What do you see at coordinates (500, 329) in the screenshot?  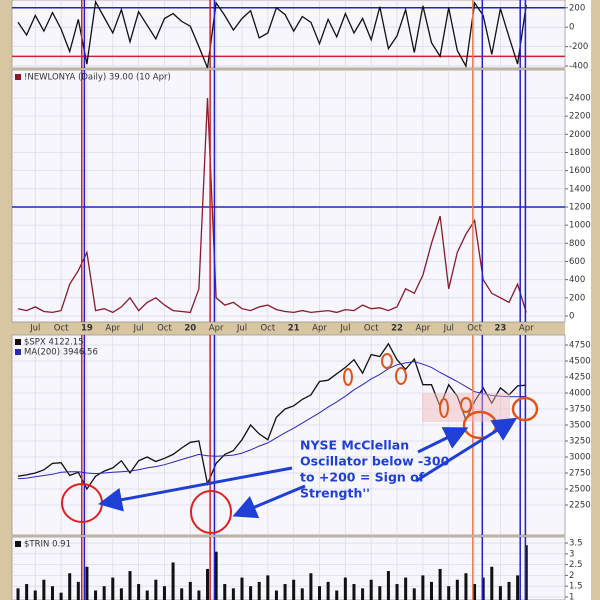 I see `x-tick-label: 23` at bounding box center [500, 329].